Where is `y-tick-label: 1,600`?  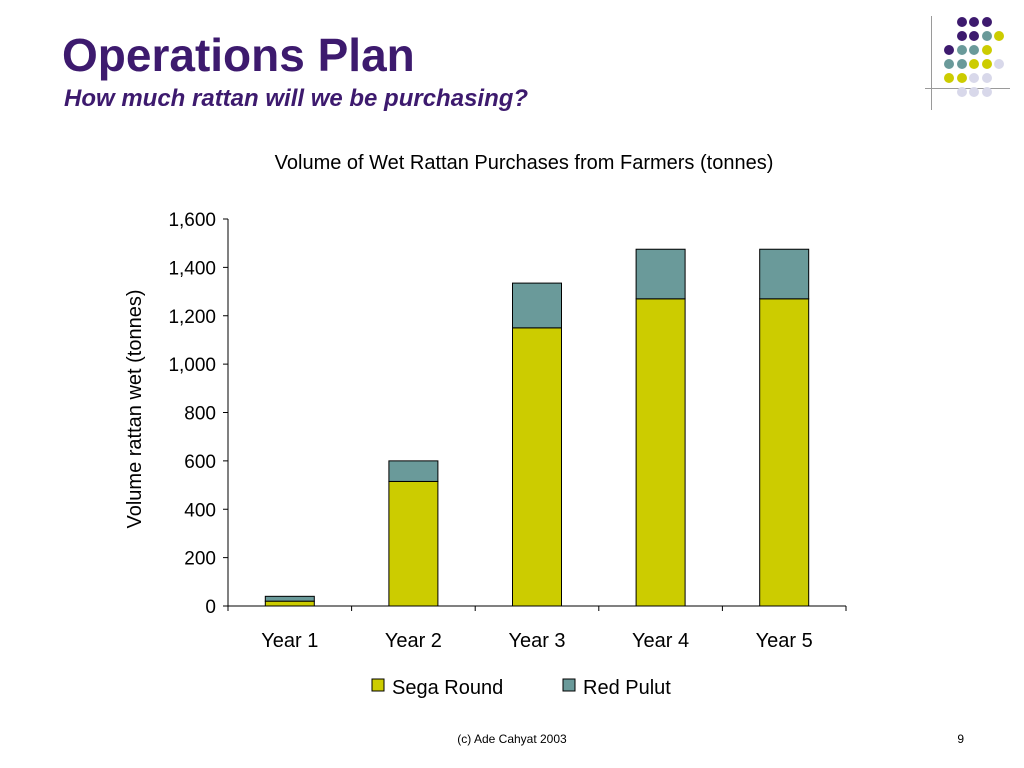 y-tick-label: 1,600 is located at coordinates (192, 220).